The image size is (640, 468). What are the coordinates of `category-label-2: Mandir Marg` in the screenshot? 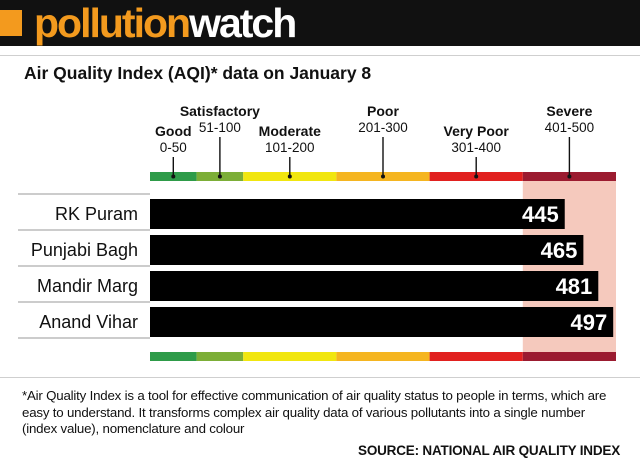 It's located at (87, 286).